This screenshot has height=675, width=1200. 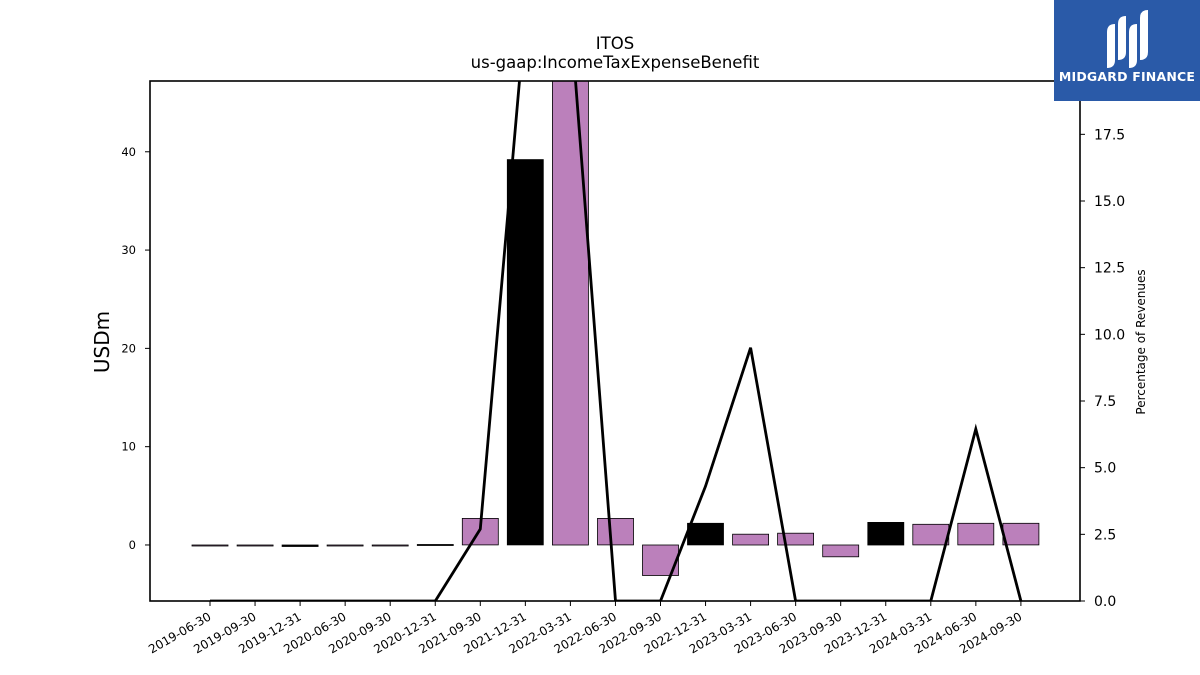 What do you see at coordinates (1105, 535) in the screenshot?
I see `y2-tick-label: 2.5` at bounding box center [1105, 535].